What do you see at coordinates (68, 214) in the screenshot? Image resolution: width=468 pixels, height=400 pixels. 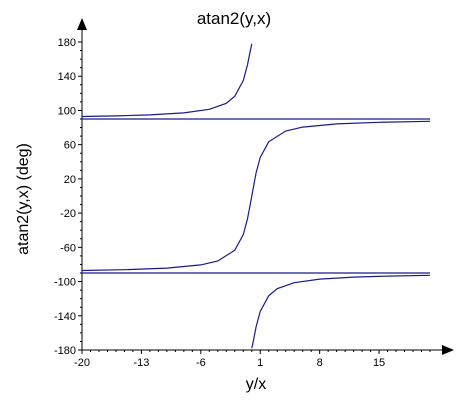 I see `y-tick-label: -20` at bounding box center [68, 214].